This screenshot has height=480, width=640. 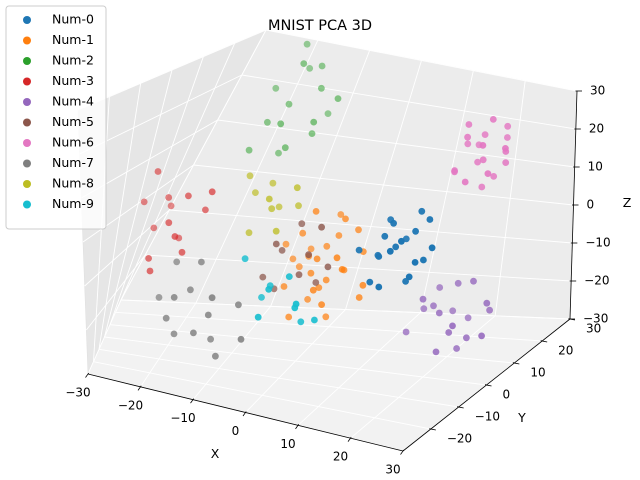 What do you see at coordinates (591, 205) in the screenshot?
I see `z-tick-label: 0` at bounding box center [591, 205].